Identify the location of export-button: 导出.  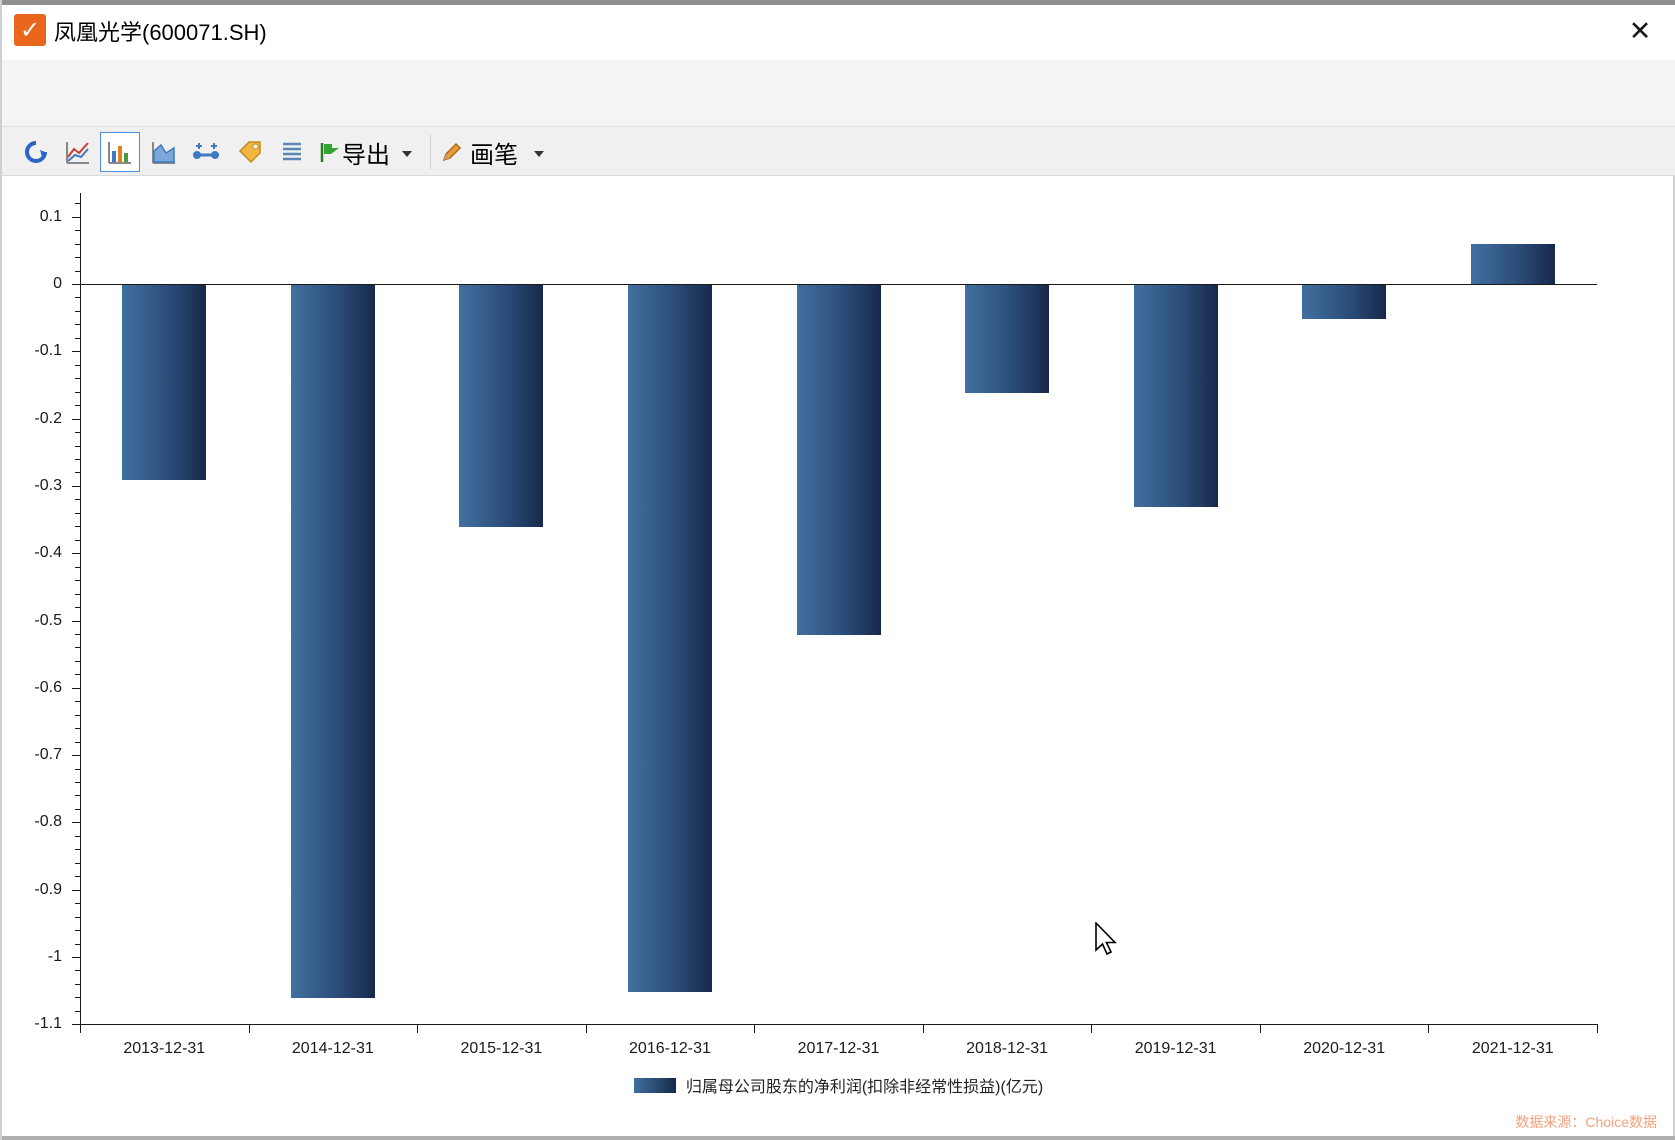
(366, 156).